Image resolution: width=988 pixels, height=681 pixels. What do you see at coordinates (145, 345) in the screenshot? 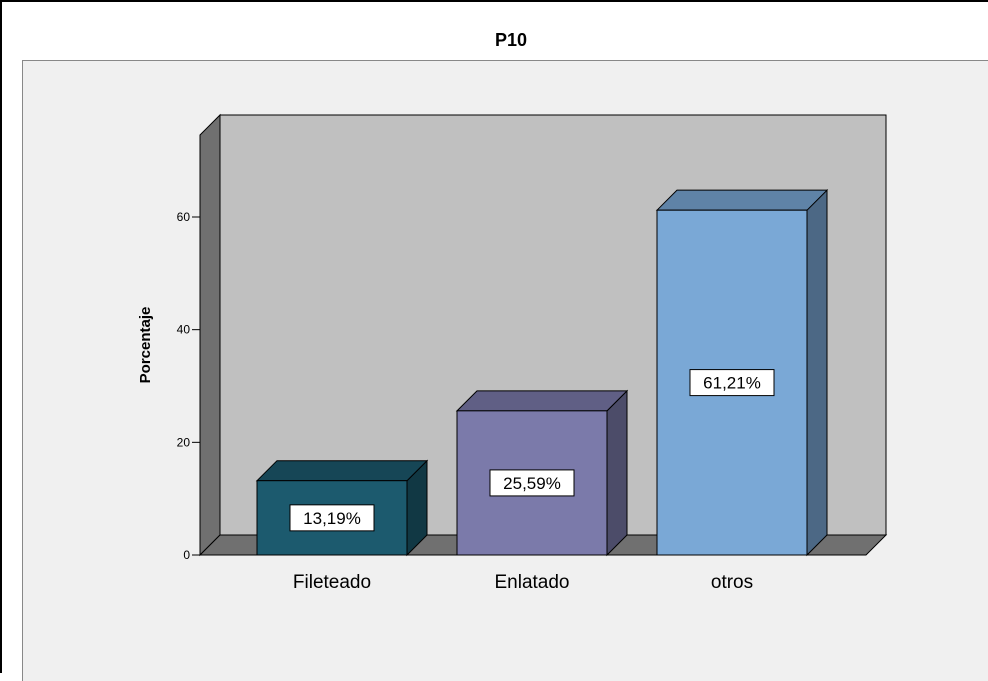
I see `y-axis-label: Porcentaje` at bounding box center [145, 345].